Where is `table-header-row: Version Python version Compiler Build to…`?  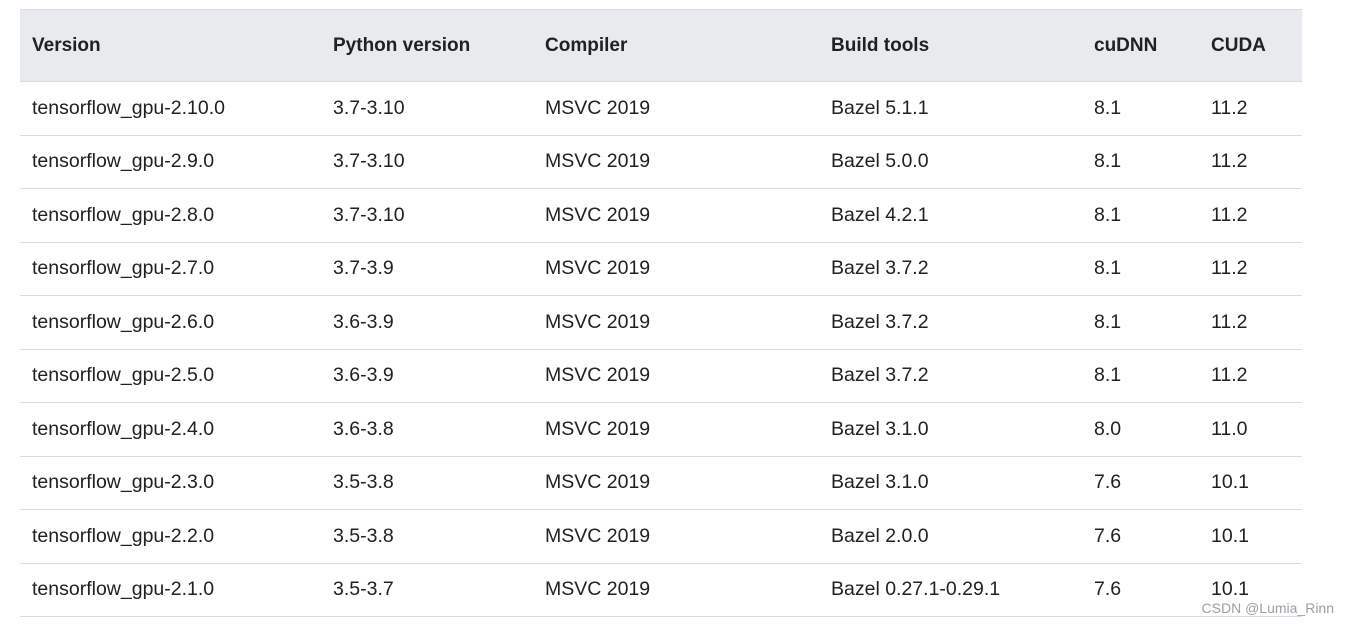
table-header-row: Version Python version Compiler Build to… is located at coordinates (661, 45).